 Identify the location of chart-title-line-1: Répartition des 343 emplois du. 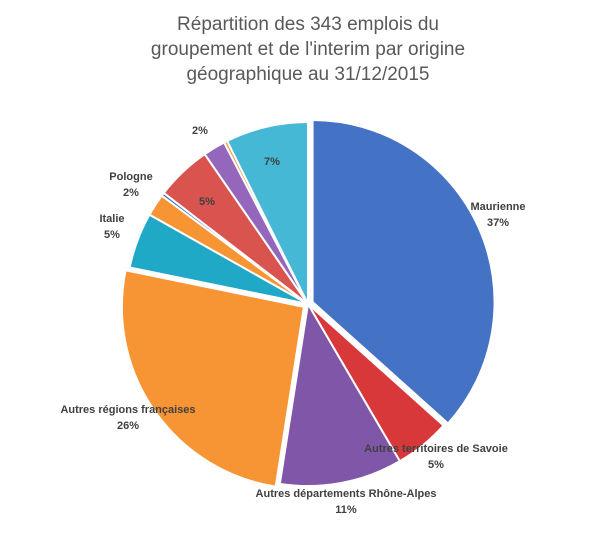
(308, 24).